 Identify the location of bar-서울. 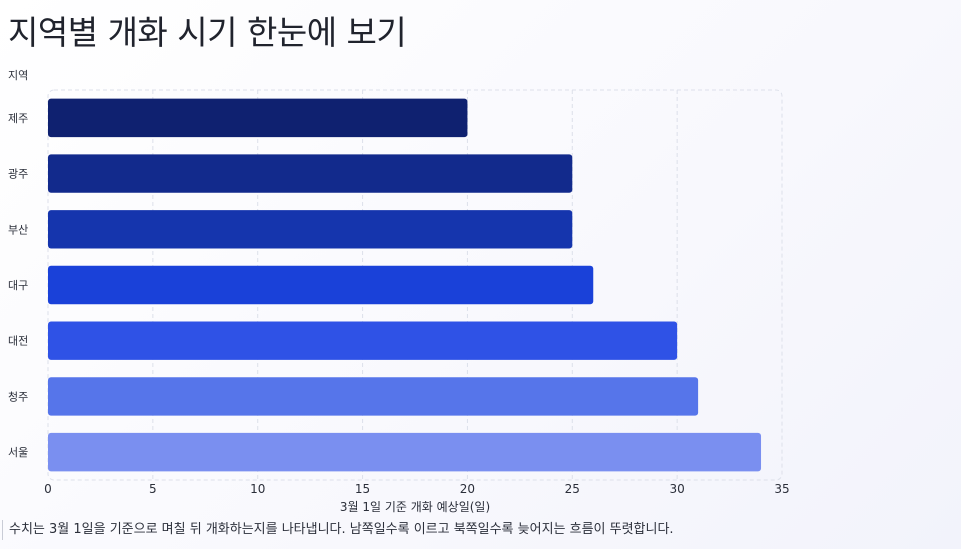
(405, 452).